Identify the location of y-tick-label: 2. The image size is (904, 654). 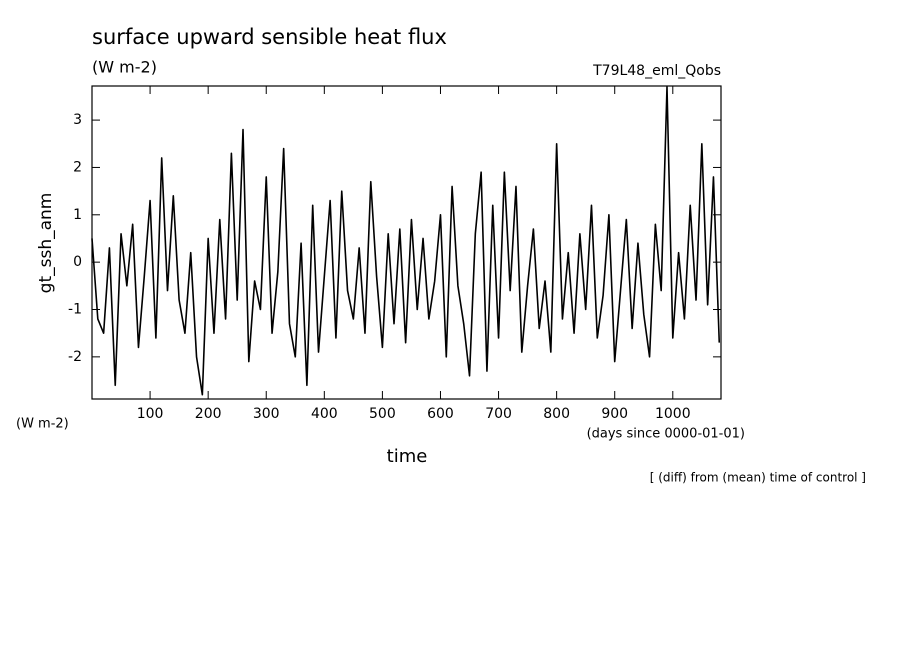
(77, 167).